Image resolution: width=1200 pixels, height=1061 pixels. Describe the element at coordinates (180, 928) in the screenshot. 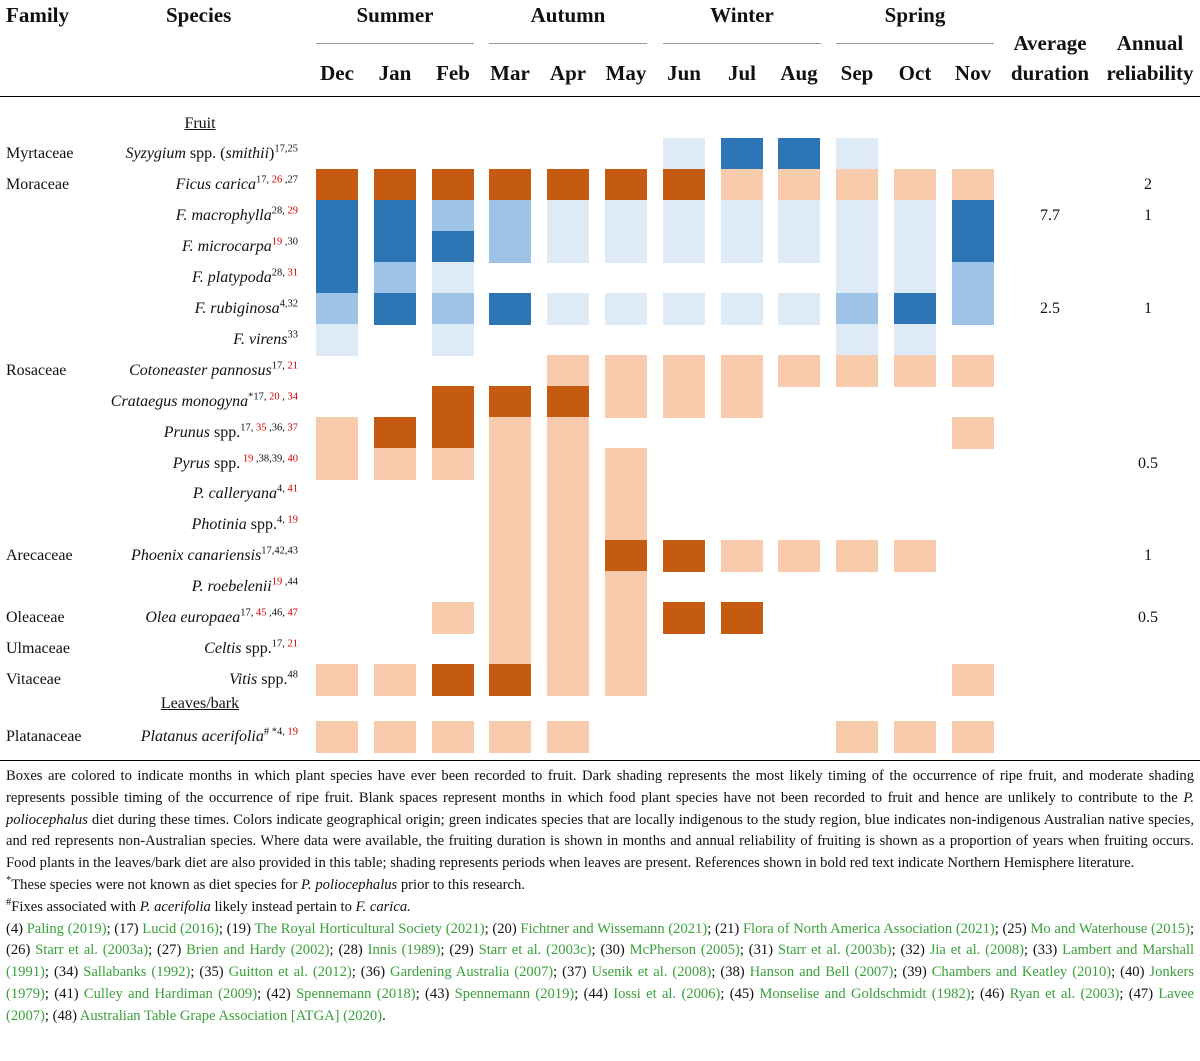

I see `reference-link: Lucid (2016)` at that location.